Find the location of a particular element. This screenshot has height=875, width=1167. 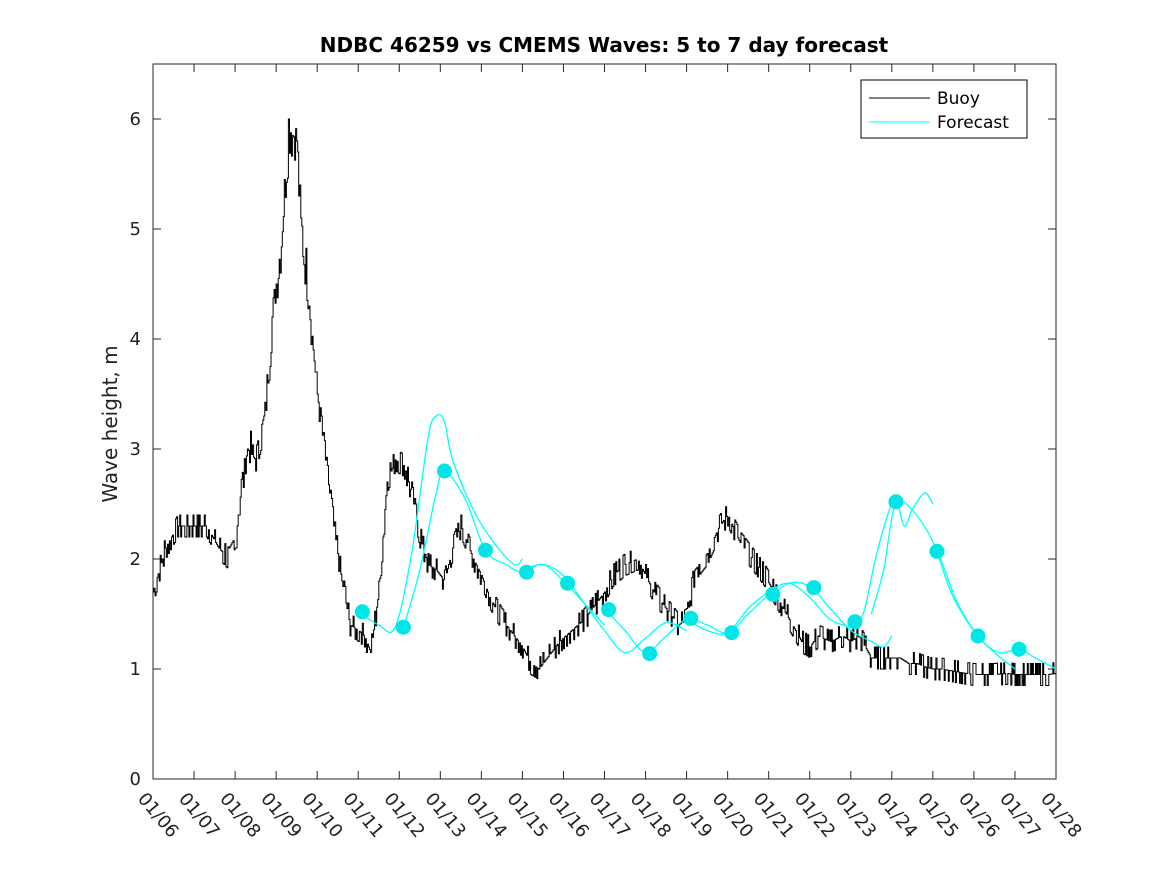

y-tick-label: 4 is located at coordinates (135, 339).